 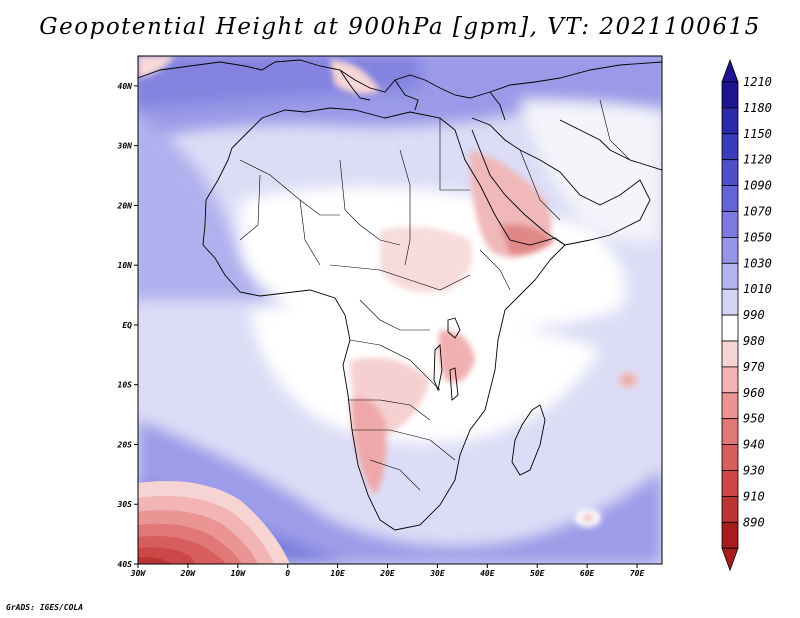 What do you see at coordinates (125, 444) in the screenshot?
I see `lat-tick-label: 20S` at bounding box center [125, 444].